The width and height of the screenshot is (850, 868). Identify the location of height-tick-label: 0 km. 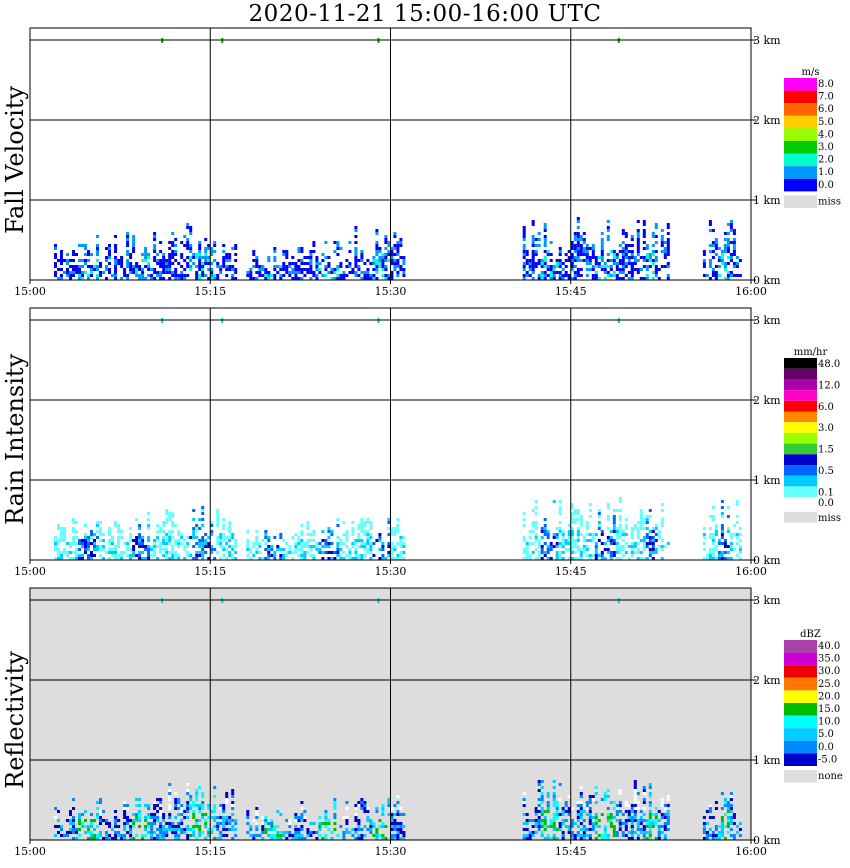
(767, 840).